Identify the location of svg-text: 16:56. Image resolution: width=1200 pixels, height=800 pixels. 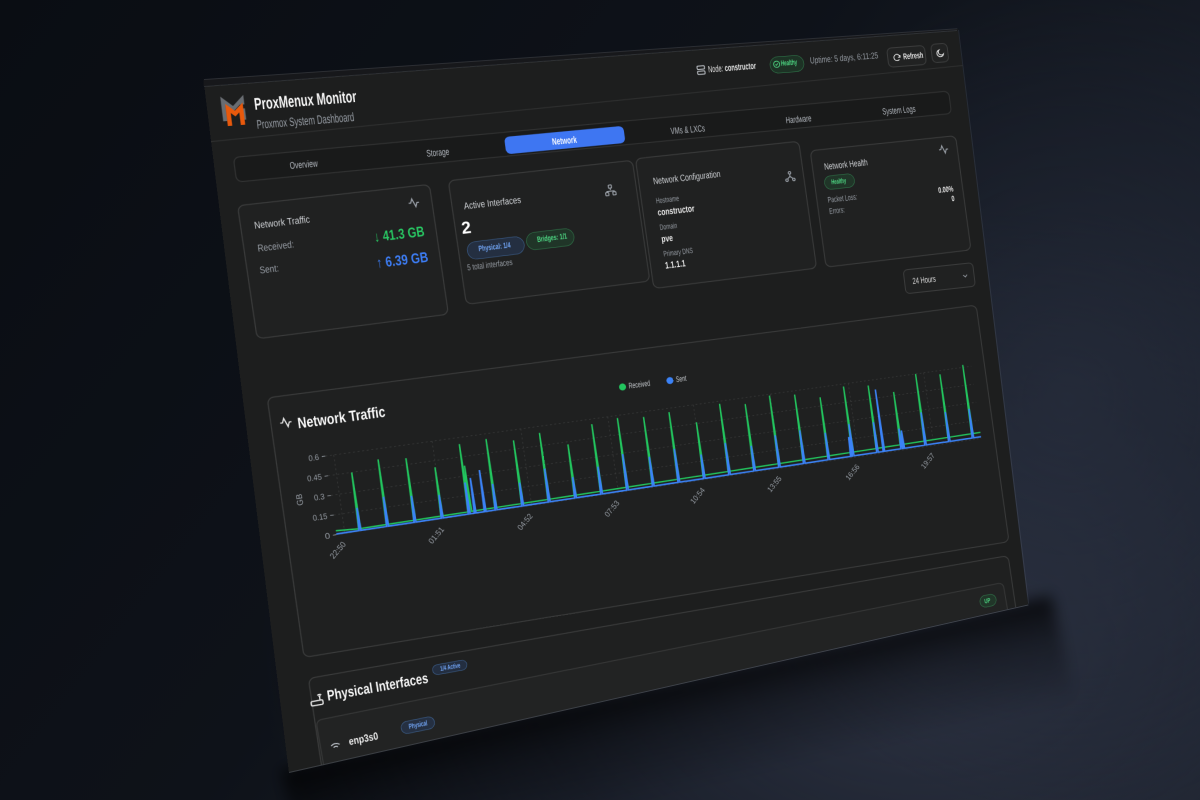
(853, 472).